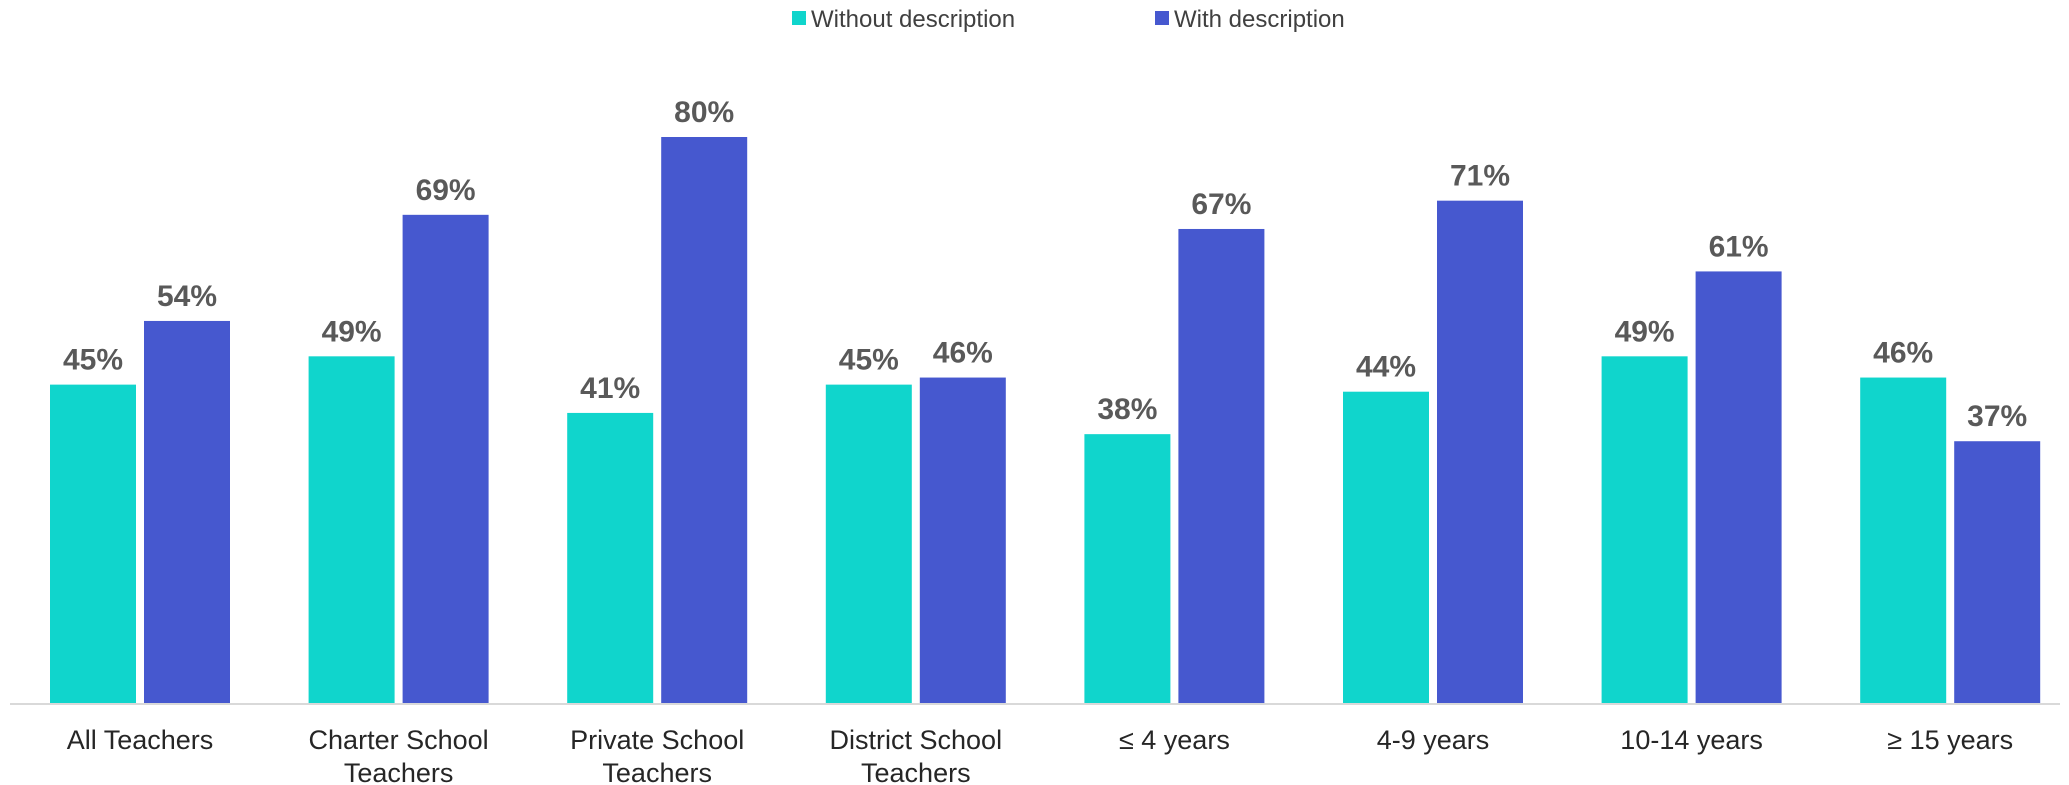 The image size is (2069, 785). Describe the element at coordinates (93, 360) in the screenshot. I see `value-label-0-0: 45%` at that location.